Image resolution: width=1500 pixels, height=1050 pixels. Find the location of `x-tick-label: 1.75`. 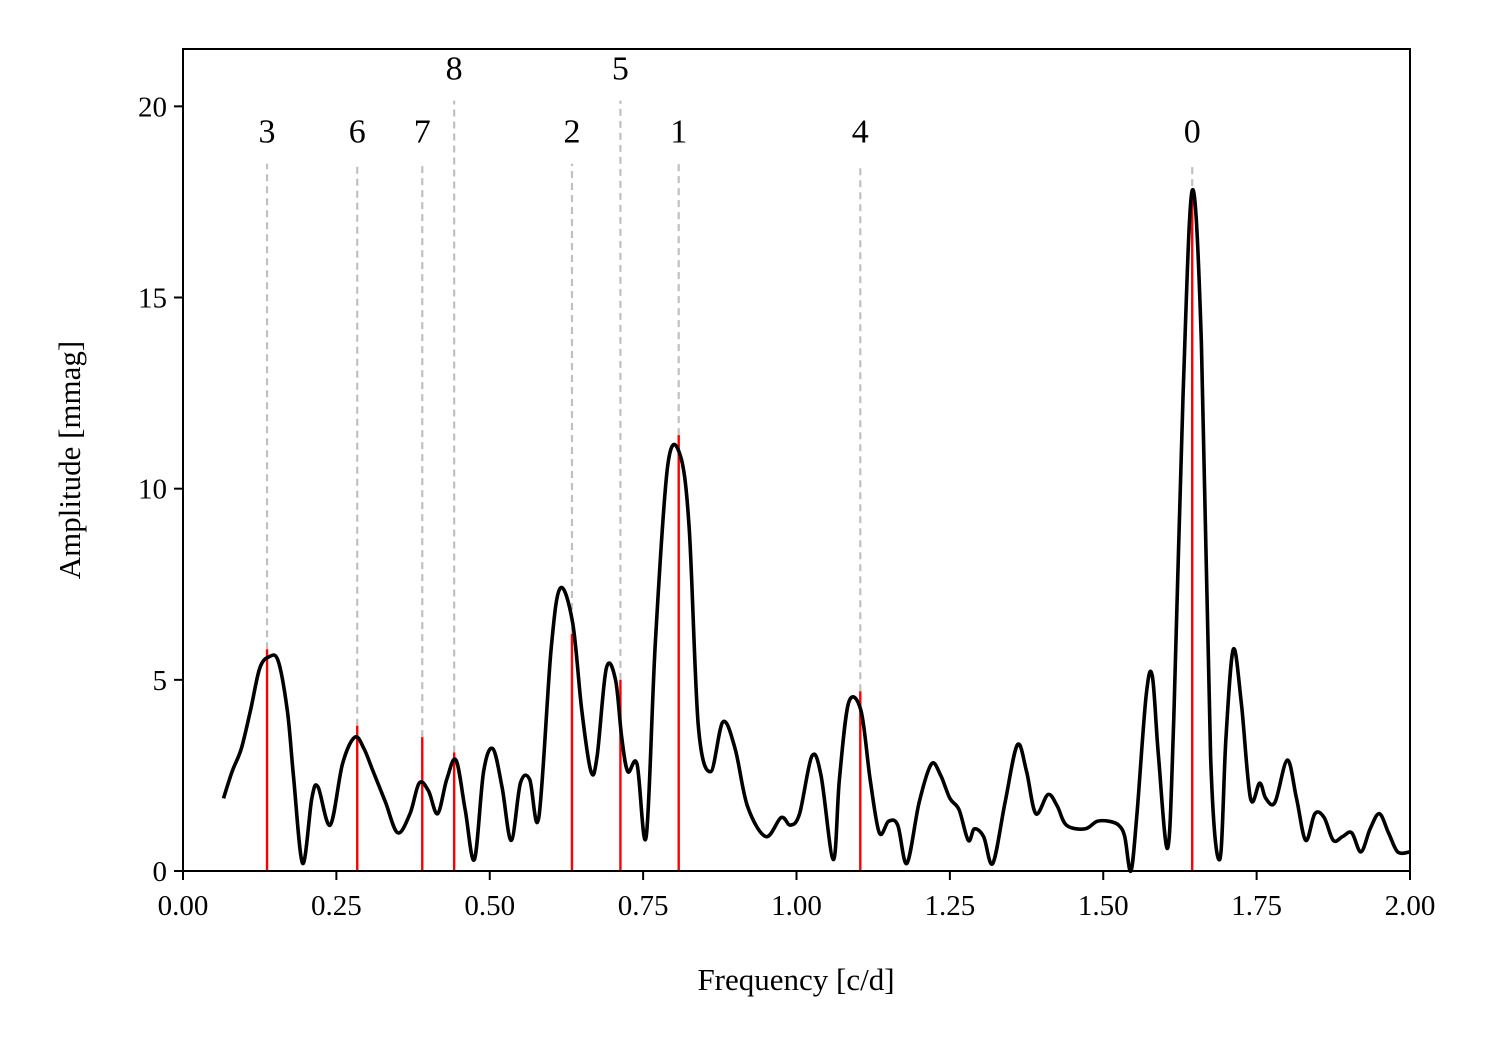

x-tick-label: 1.75 is located at coordinates (1256, 906).